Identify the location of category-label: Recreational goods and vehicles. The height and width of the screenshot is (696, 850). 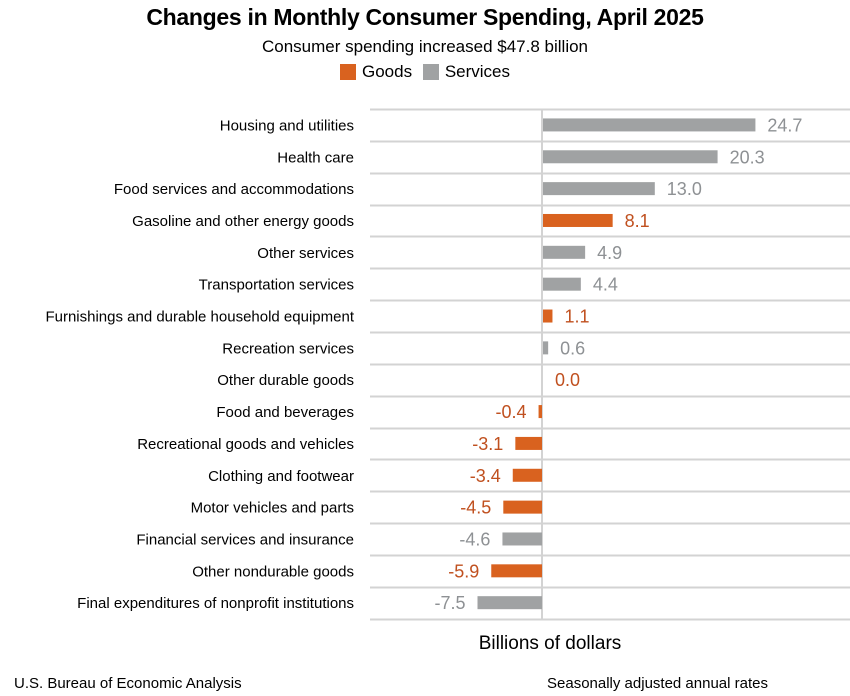
(245, 444).